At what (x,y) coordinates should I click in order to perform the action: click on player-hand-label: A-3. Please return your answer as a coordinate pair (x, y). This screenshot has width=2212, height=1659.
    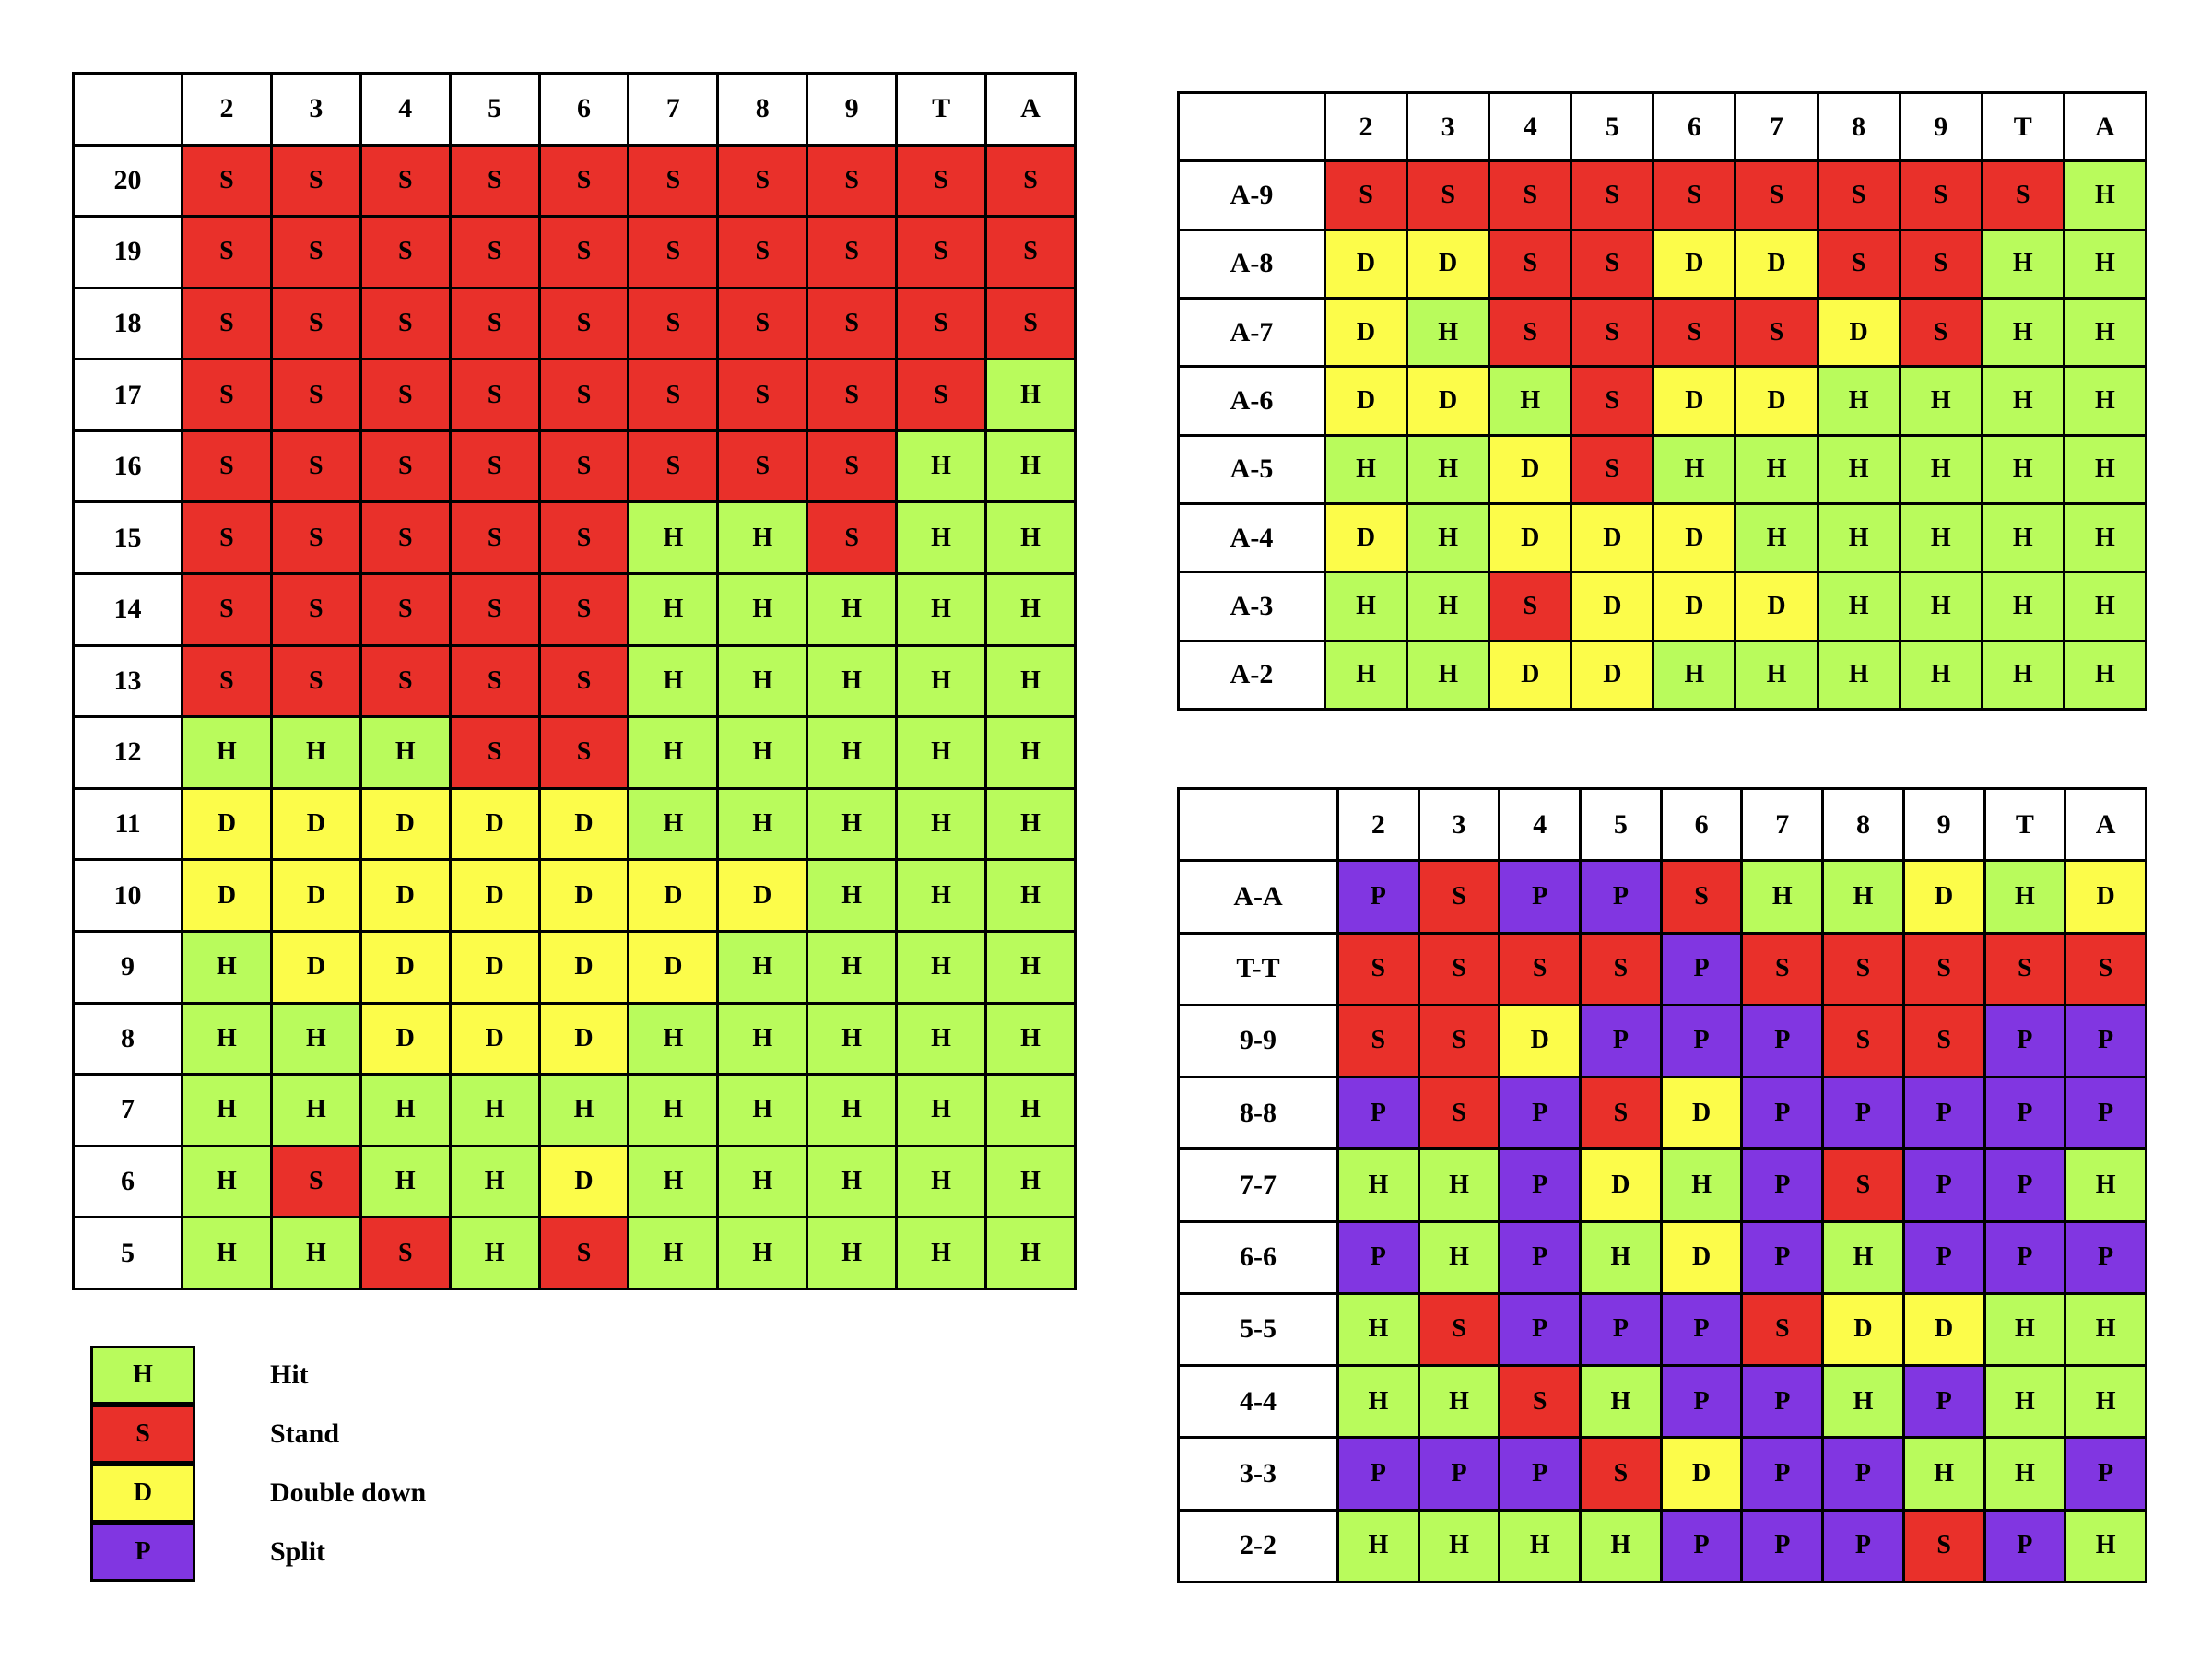
    Looking at the image, I should click on (1251, 606).